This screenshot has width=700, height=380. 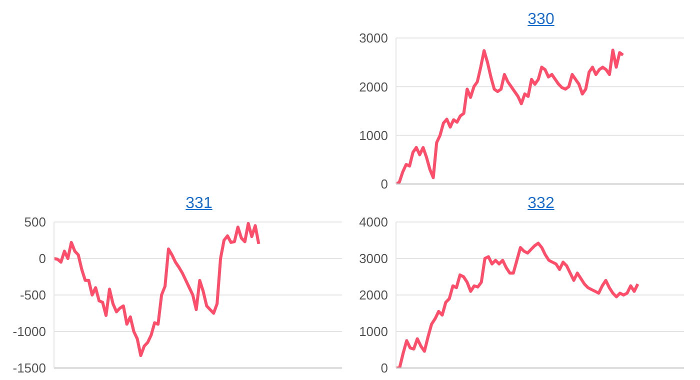 What do you see at coordinates (33, 295) in the screenshot?
I see `y-tick-label: -500` at bounding box center [33, 295].